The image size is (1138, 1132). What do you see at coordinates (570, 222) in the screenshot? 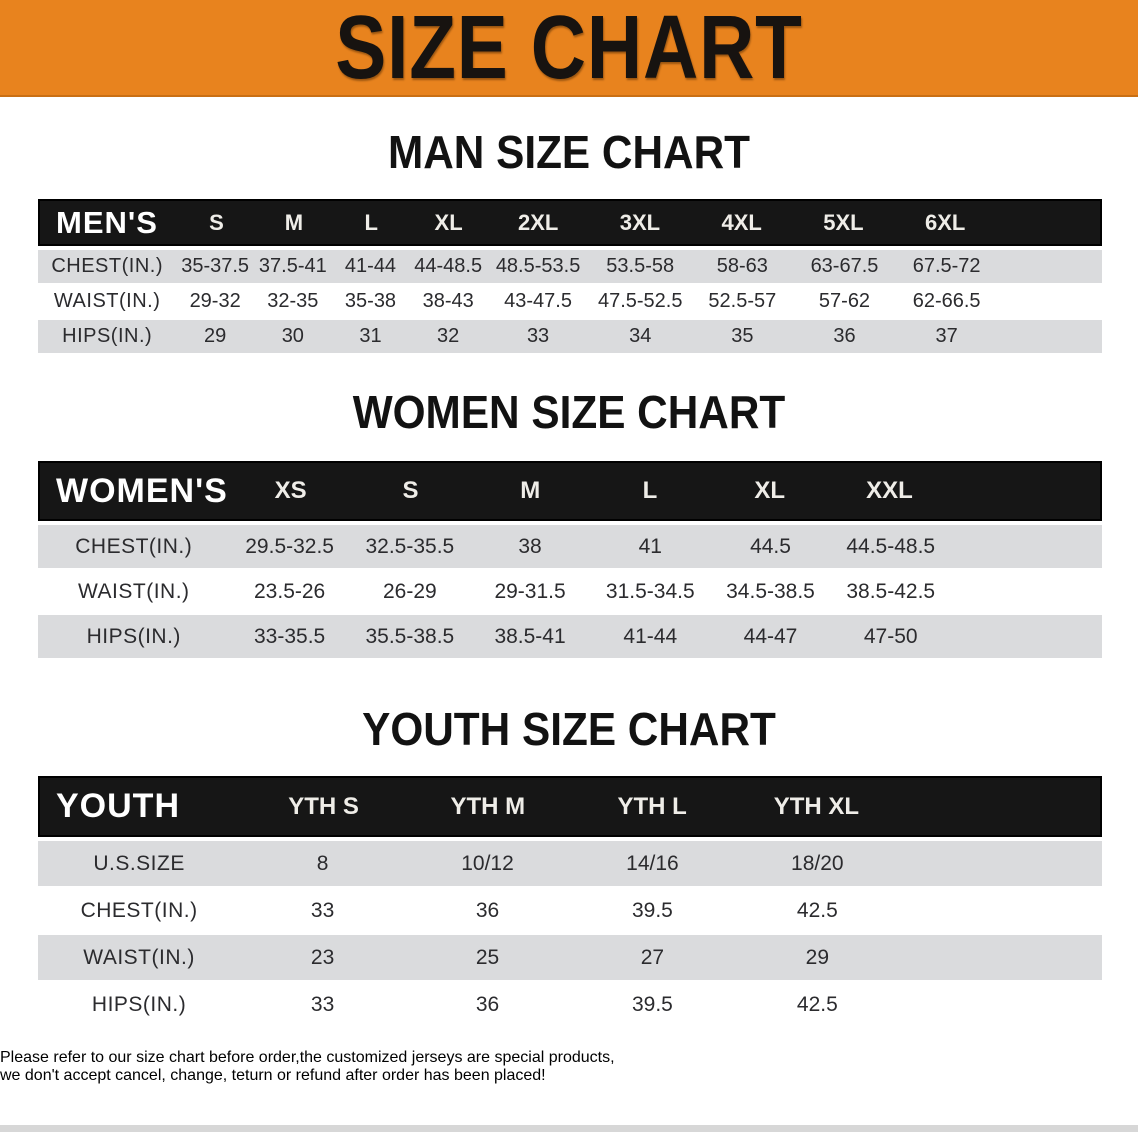
I see `table-header-row: MEN'S S M L XL 2XL 3XL 4XL 5XL 6XL` at bounding box center [570, 222].